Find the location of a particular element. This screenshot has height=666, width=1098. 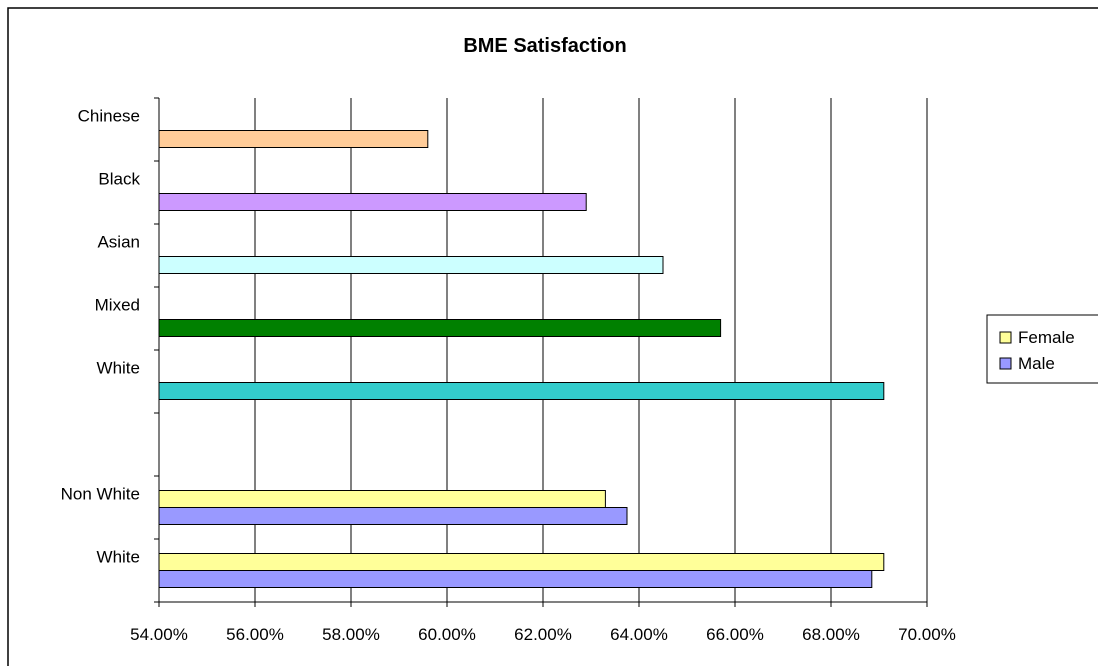

x-tick-label: 66.00% is located at coordinates (735, 634).